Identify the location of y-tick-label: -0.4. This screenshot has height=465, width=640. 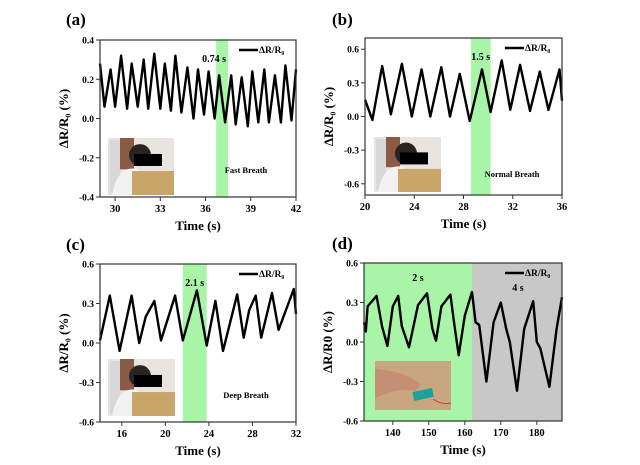
(86, 199).